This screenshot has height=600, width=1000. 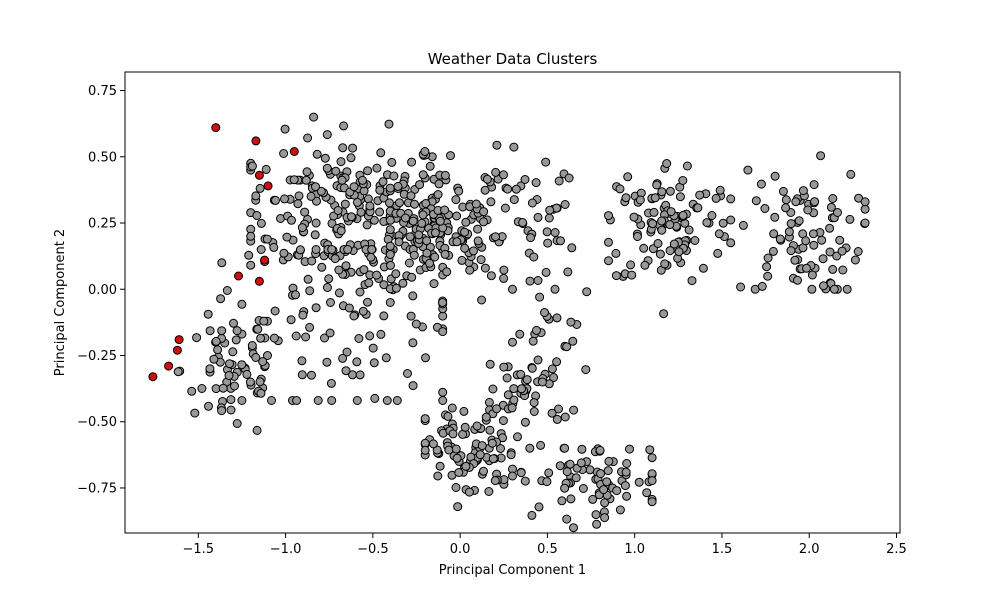 What do you see at coordinates (102, 224) in the screenshot?
I see `y-tick-label: 0.25` at bounding box center [102, 224].